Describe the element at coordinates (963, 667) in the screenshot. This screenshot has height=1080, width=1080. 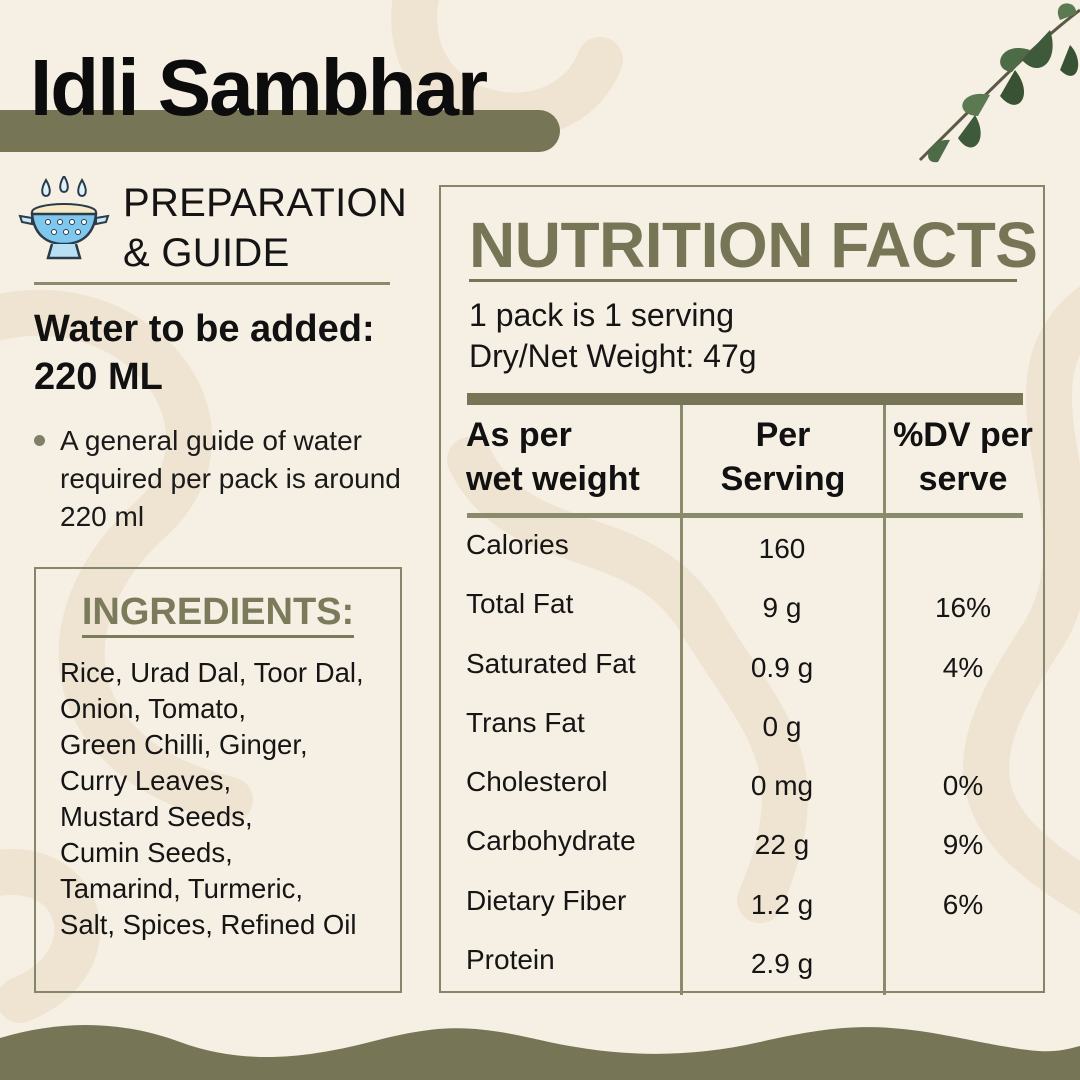
I see `nutrient-dv: 4%` at that location.